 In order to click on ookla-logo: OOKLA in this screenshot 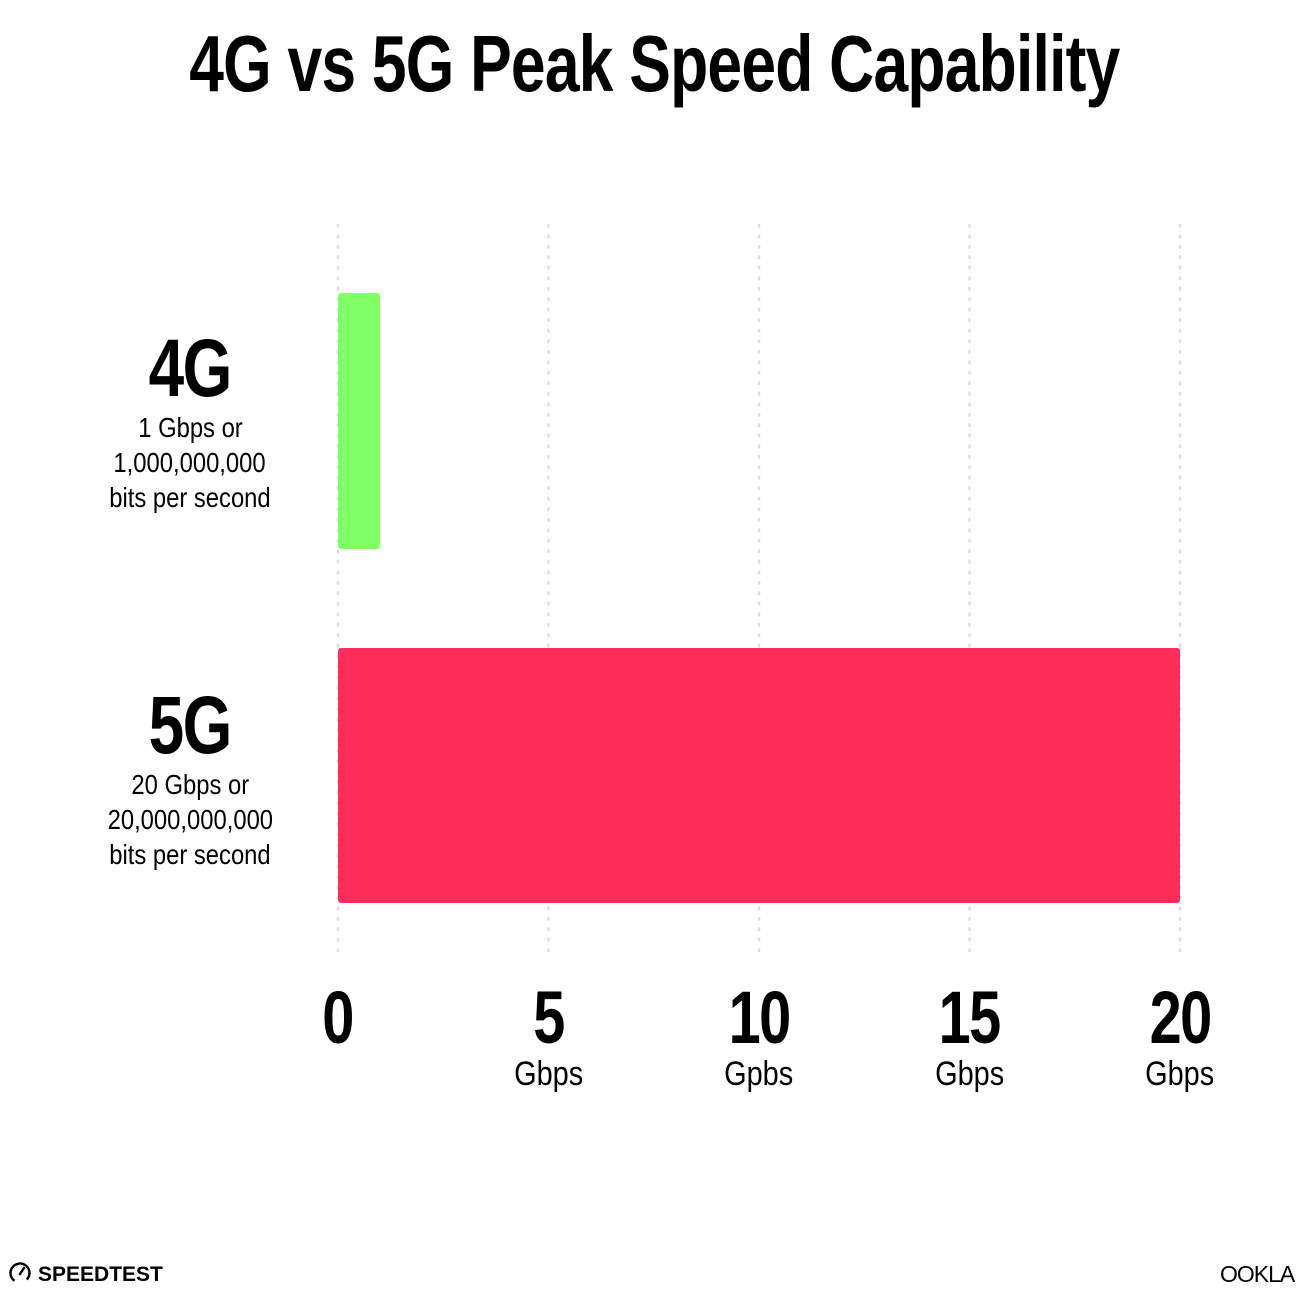, I will do `click(1262, 1275)`.